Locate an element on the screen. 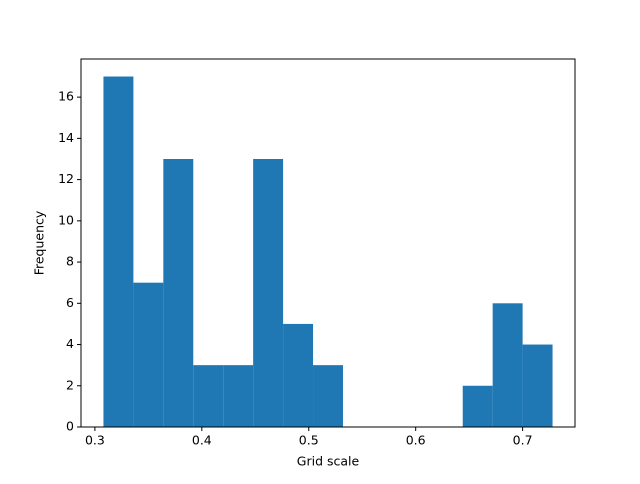 The image size is (640, 484). x-tick-label: 0.6 is located at coordinates (416, 440).